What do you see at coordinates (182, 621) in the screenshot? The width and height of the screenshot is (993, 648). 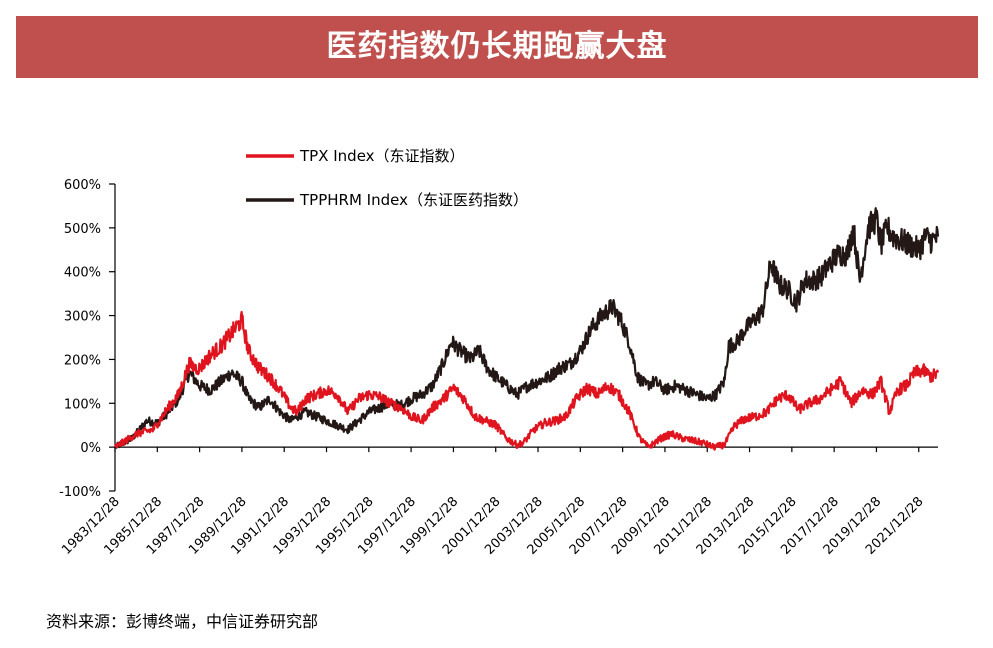 I see `source-note: 资料来源：彭博终端，中信证券研究部` at bounding box center [182, 621].